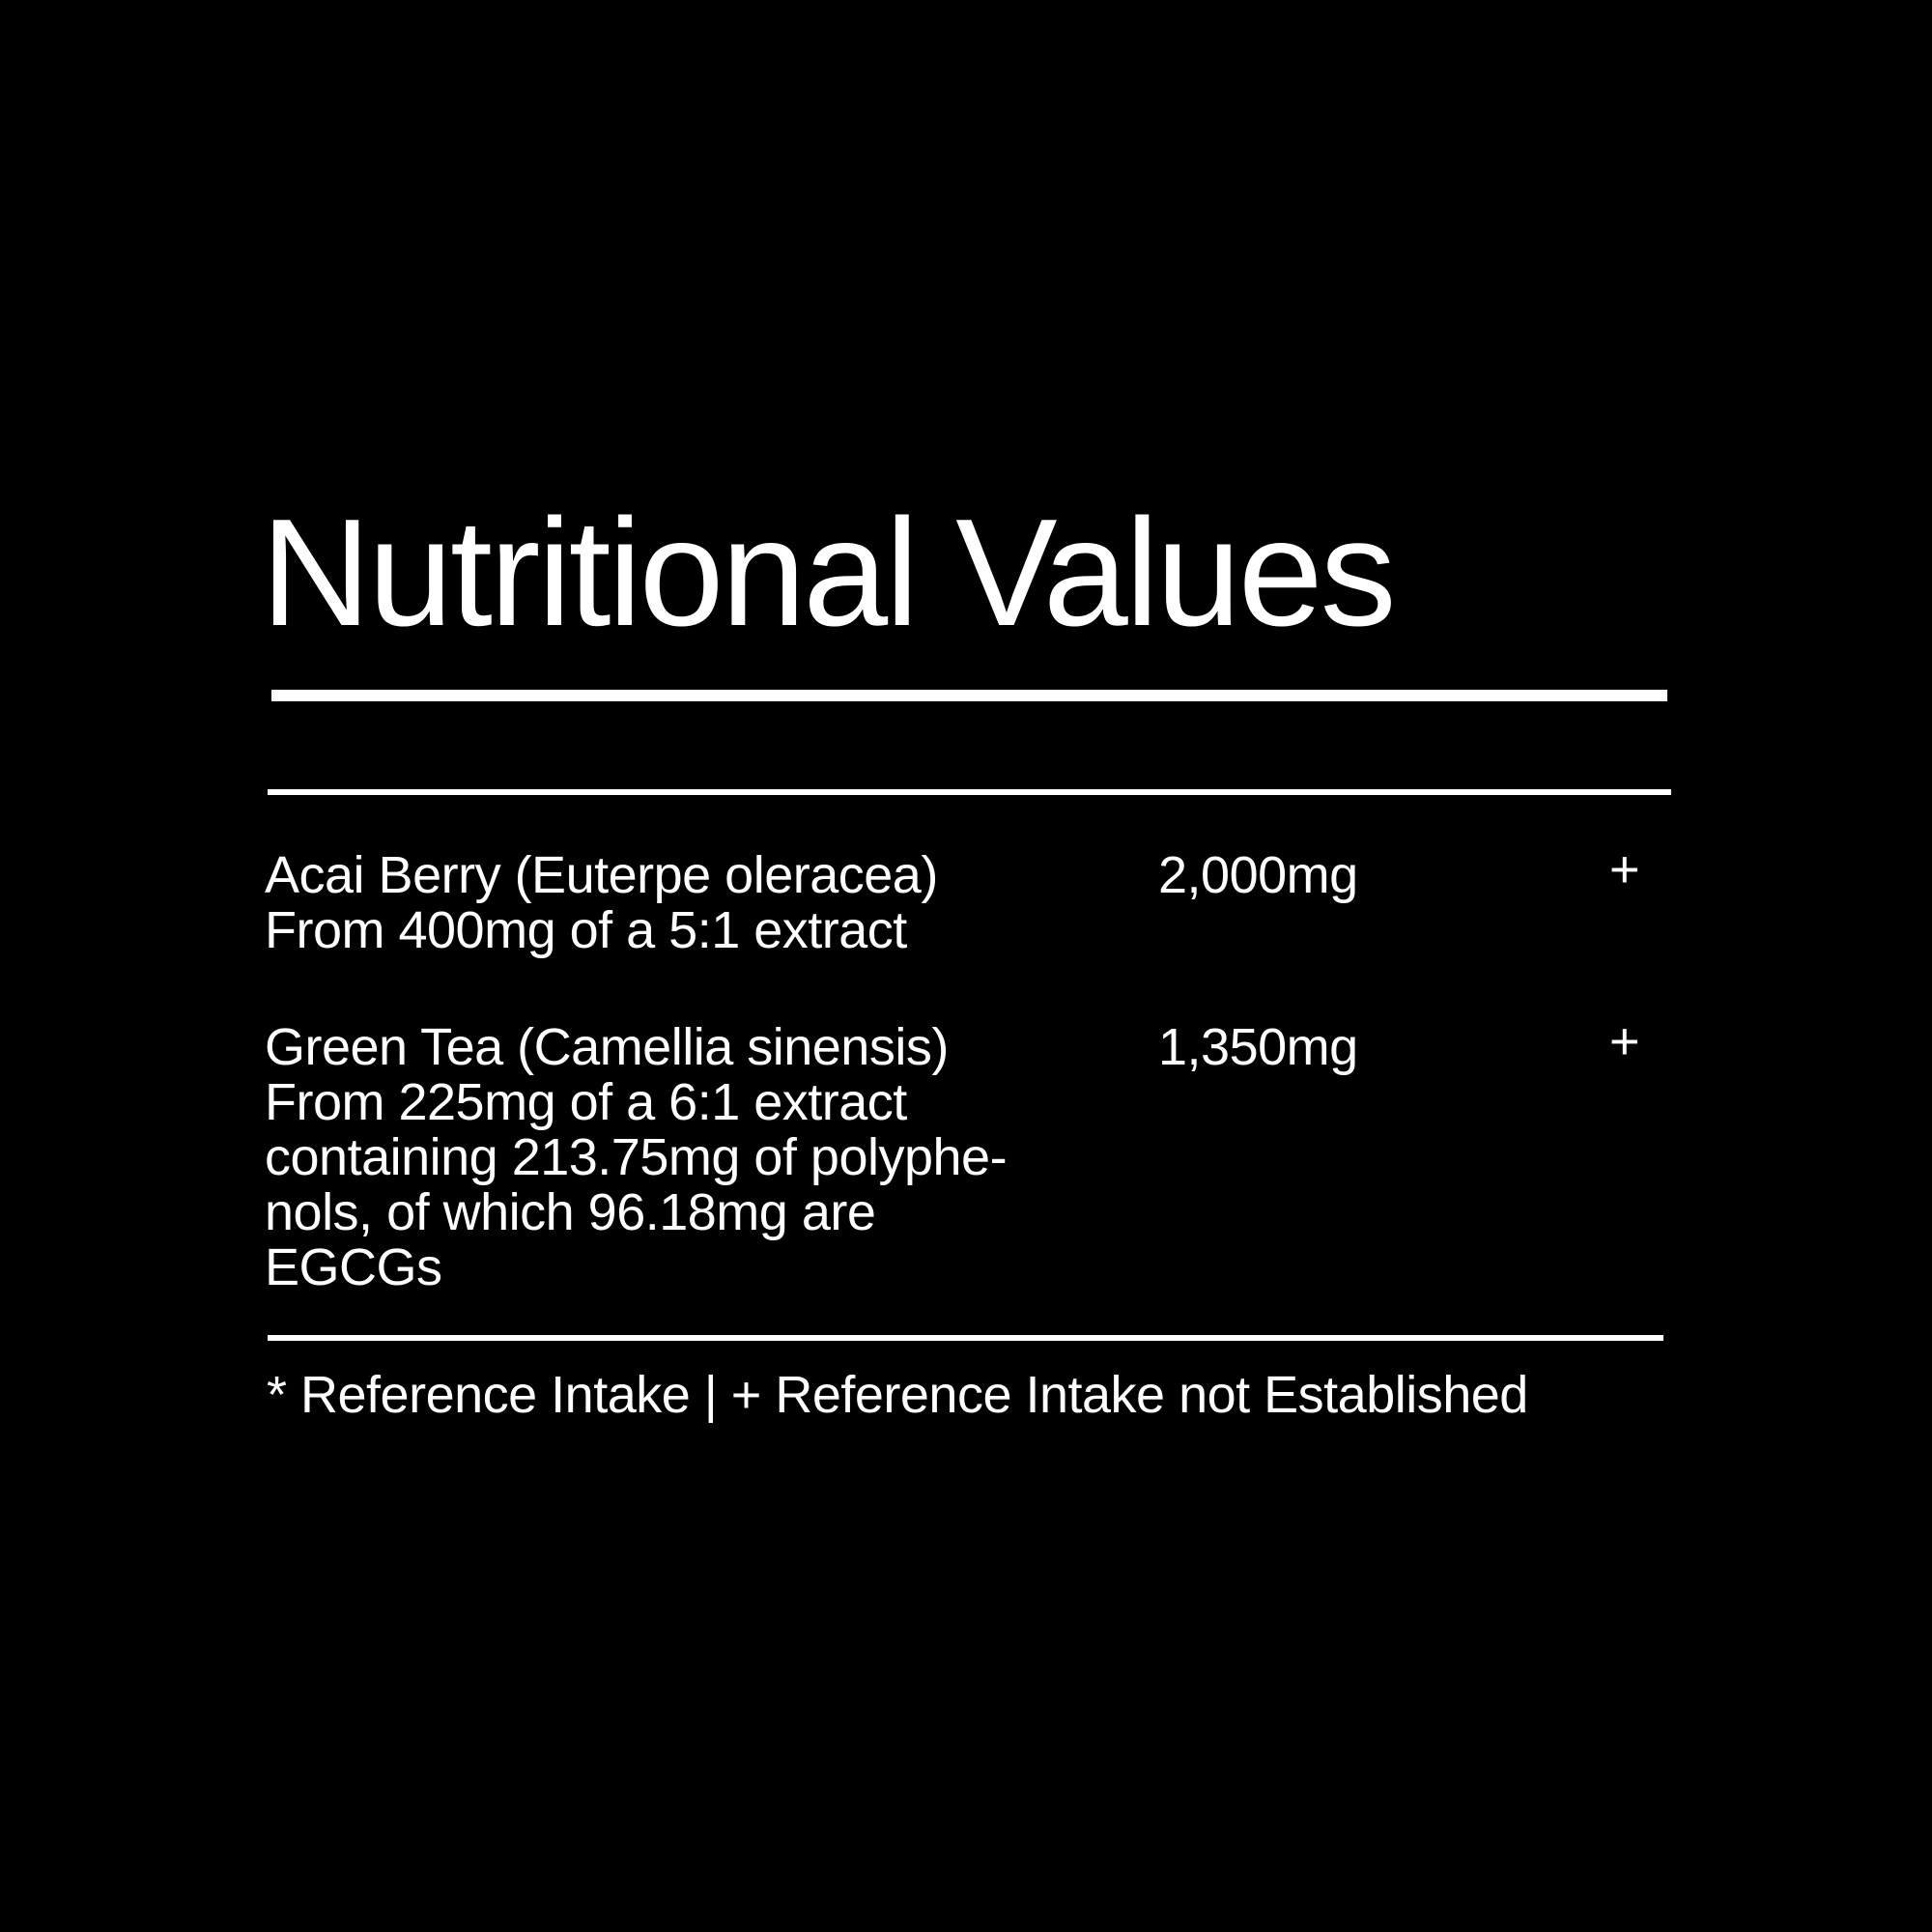  I want to click on amount-cell: 1,350mg, so click(1258, 1047).